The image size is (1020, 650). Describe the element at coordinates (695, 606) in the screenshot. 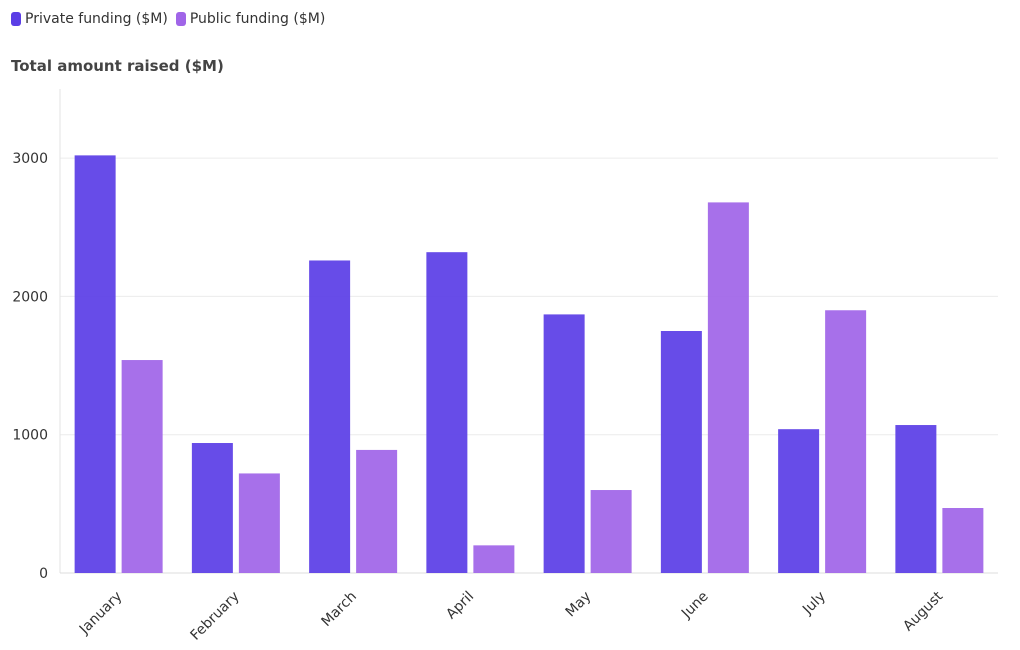

I see `x-tick-label: June` at that location.